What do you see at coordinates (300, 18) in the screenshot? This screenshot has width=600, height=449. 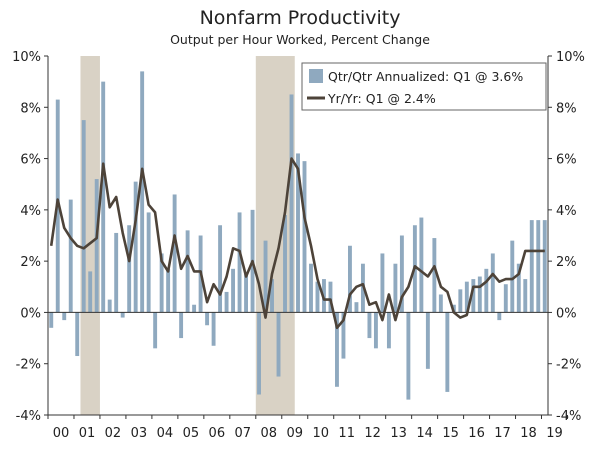 I see `chart-title: Nonfarm Productivity` at bounding box center [300, 18].